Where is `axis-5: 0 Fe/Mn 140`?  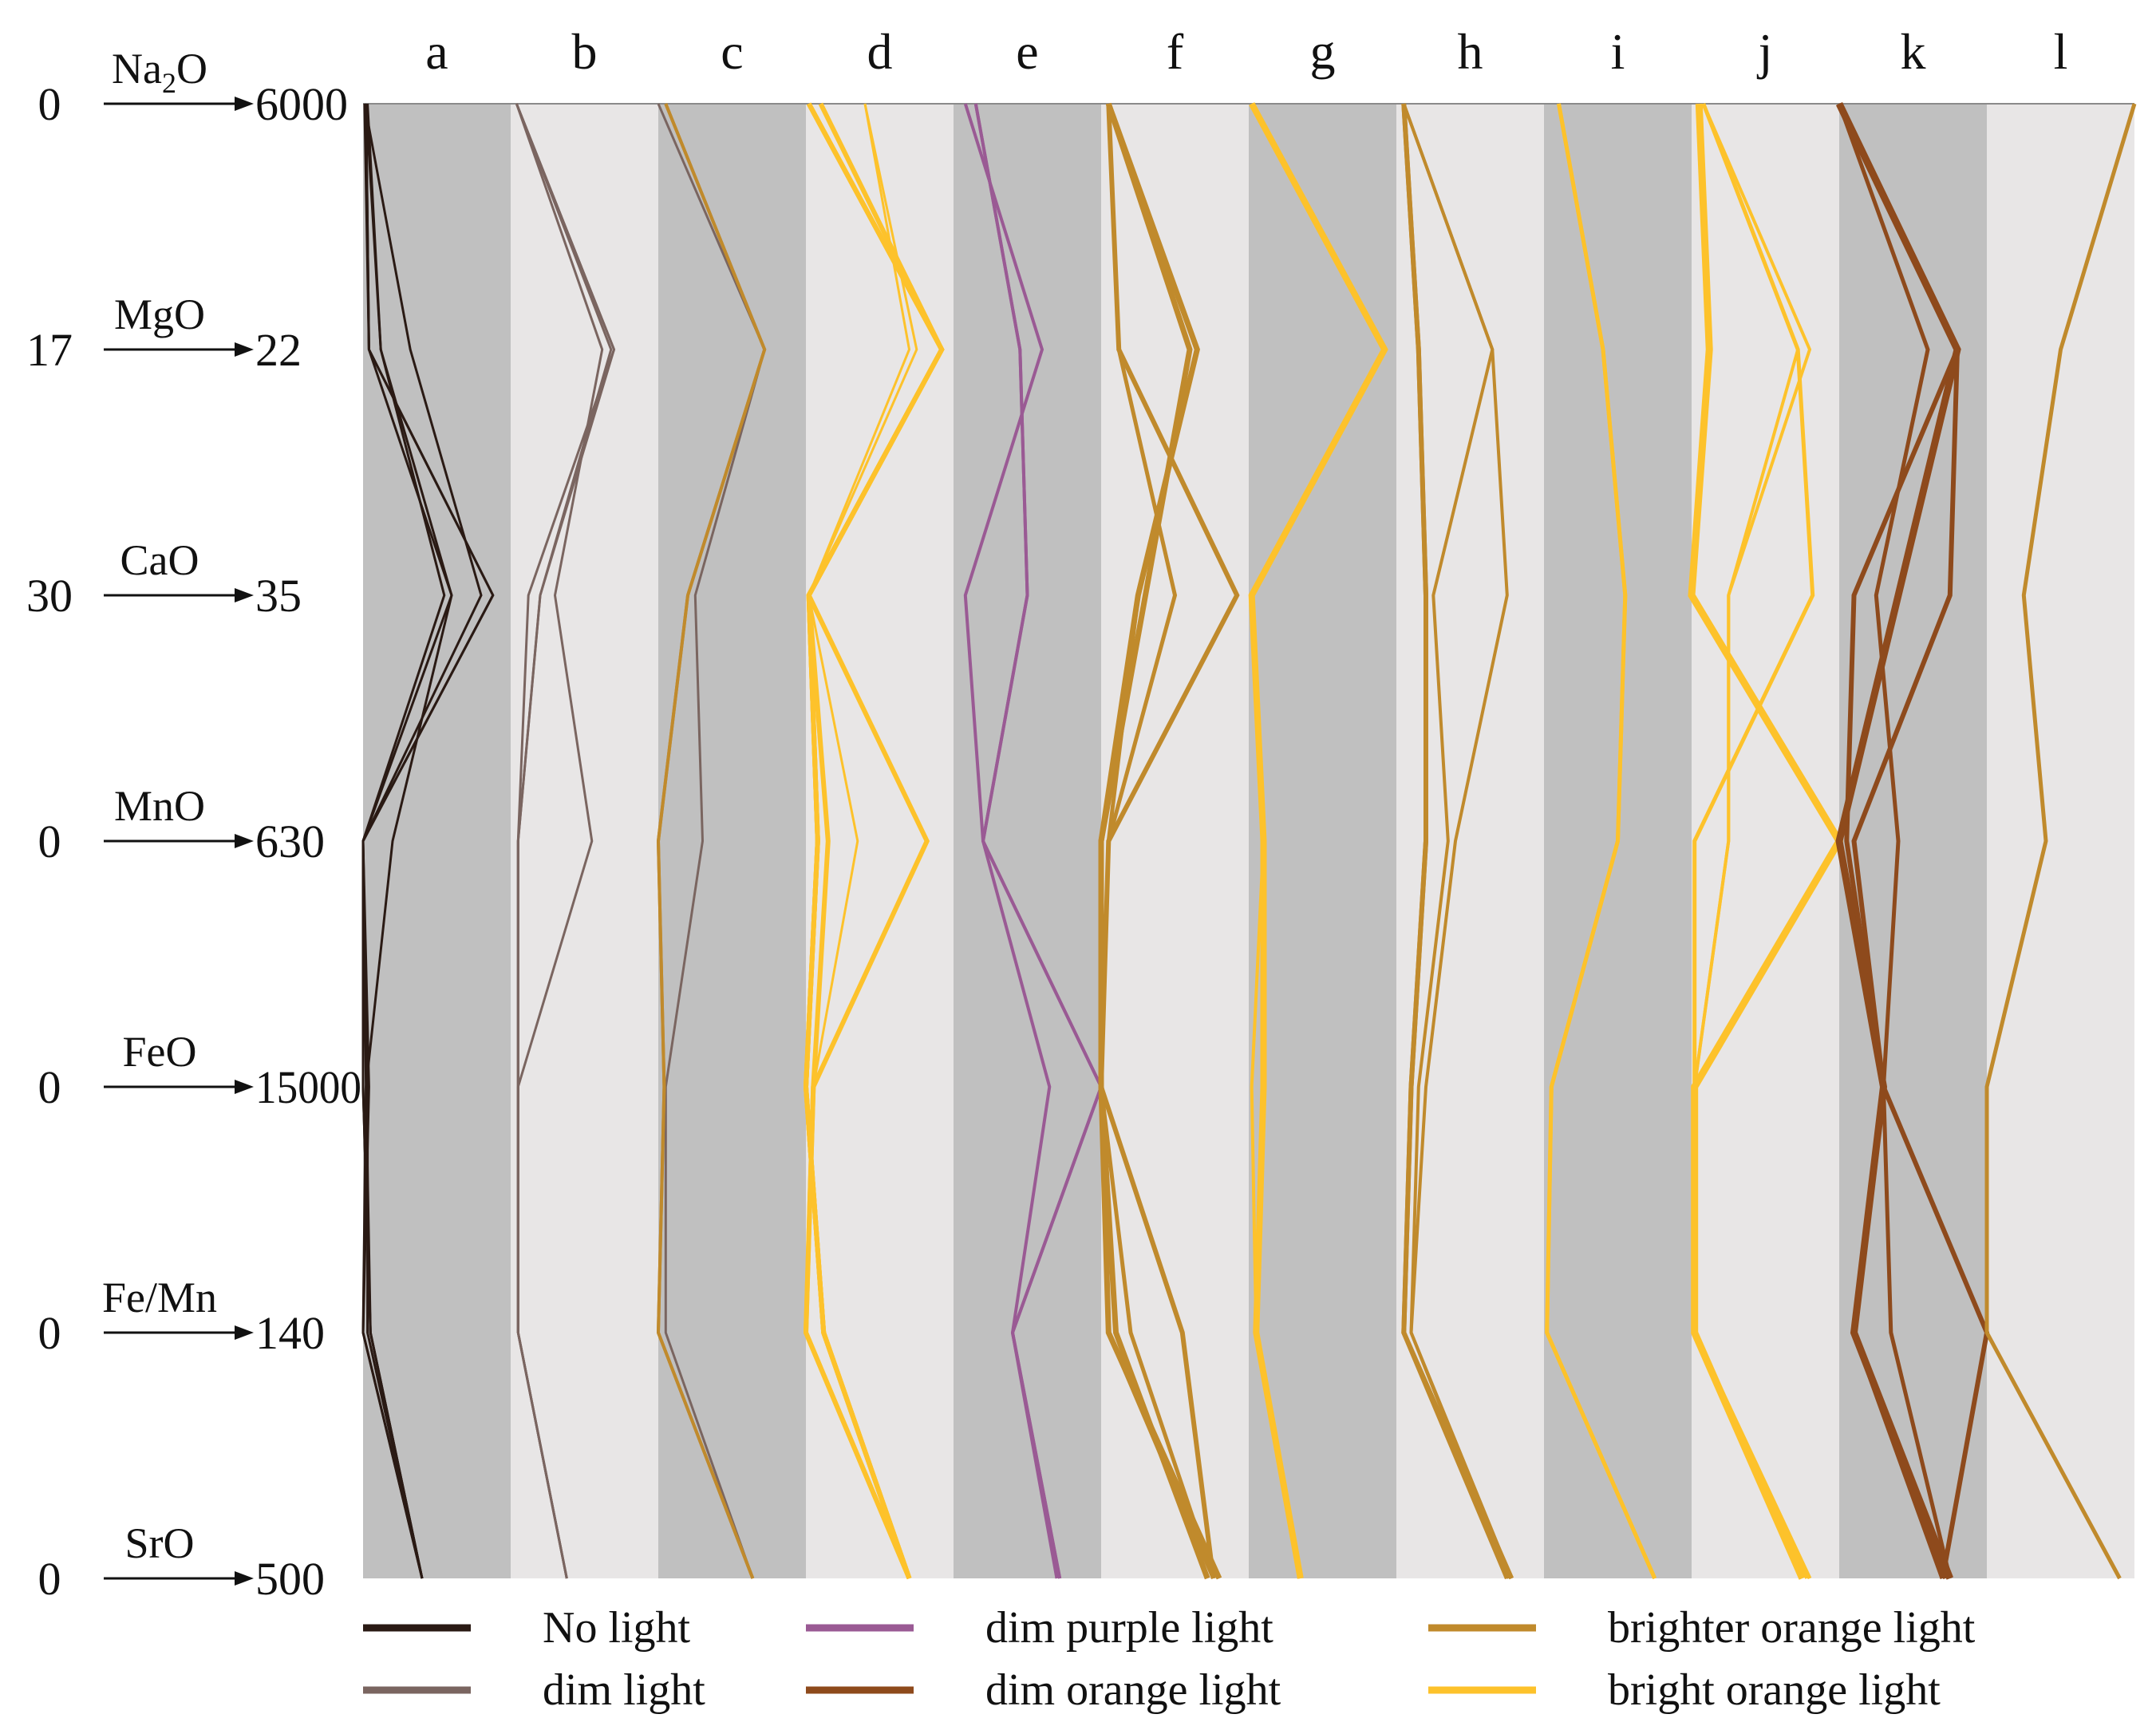 axis-5: 0 Fe/Mn 140 is located at coordinates (182, 1316).